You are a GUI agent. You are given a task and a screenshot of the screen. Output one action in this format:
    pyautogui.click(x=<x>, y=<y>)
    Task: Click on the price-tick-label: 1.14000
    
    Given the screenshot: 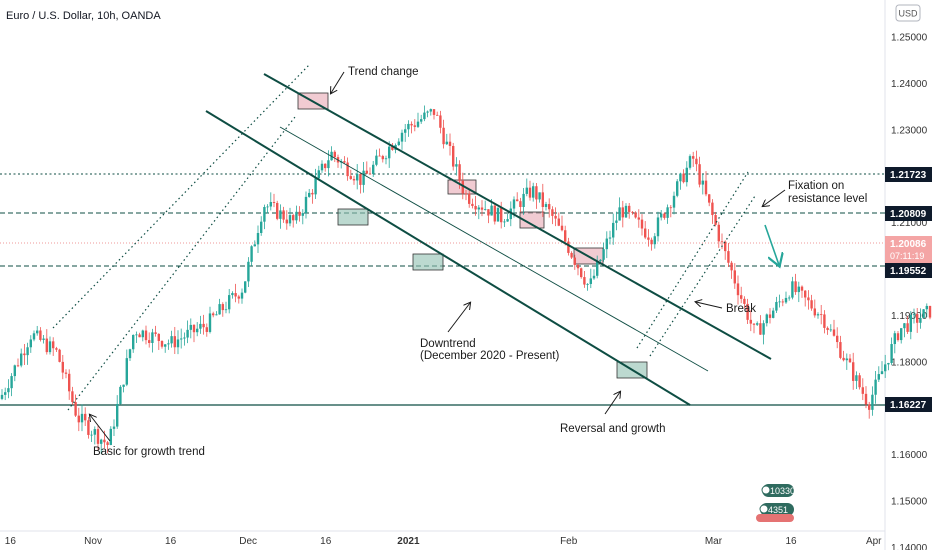 What is the action you would take?
    pyautogui.click(x=909, y=546)
    